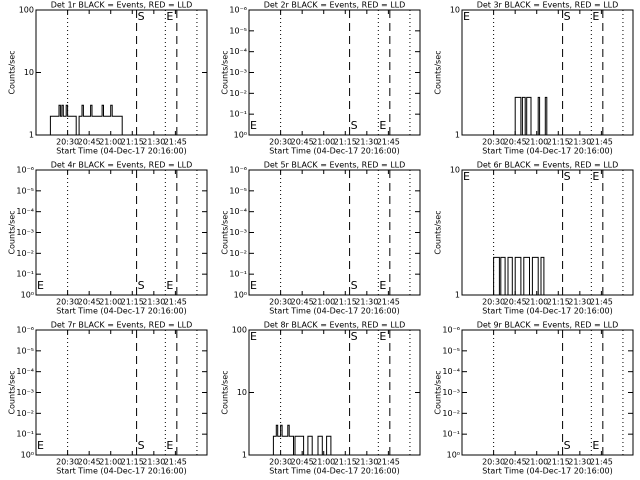  I want to click on chart-title: Det 7r BLACK = Events, RED = LLD, so click(122, 325).